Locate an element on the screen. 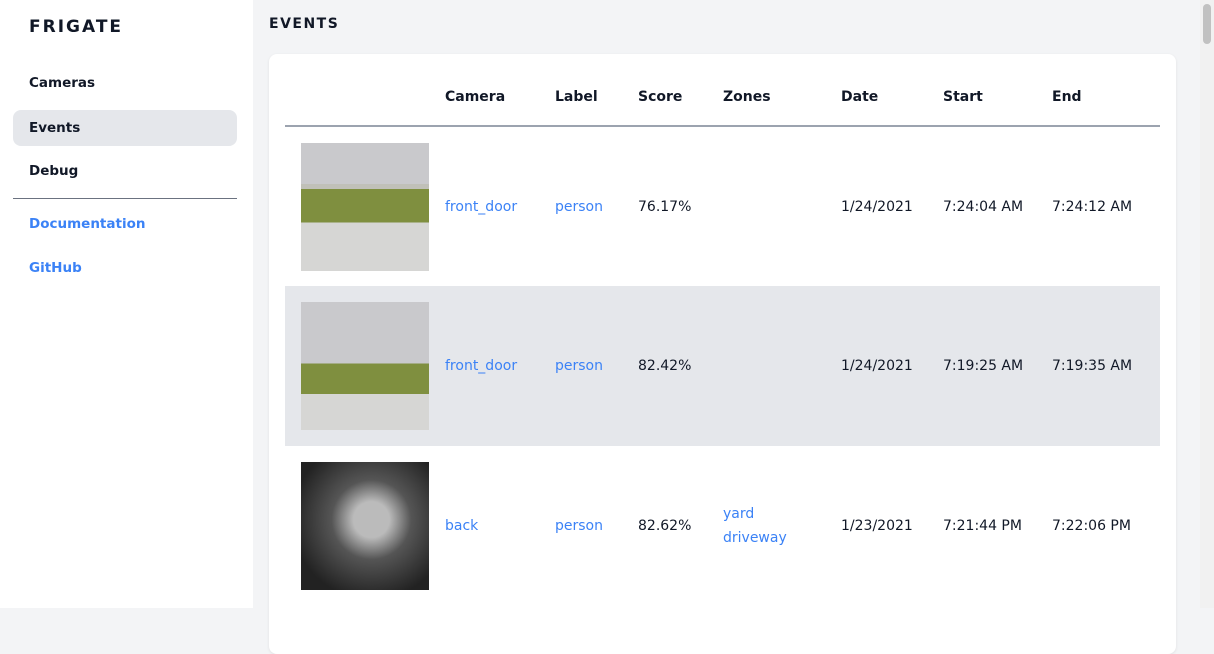  start-time: 7:24:04 AM is located at coordinates (983, 206).